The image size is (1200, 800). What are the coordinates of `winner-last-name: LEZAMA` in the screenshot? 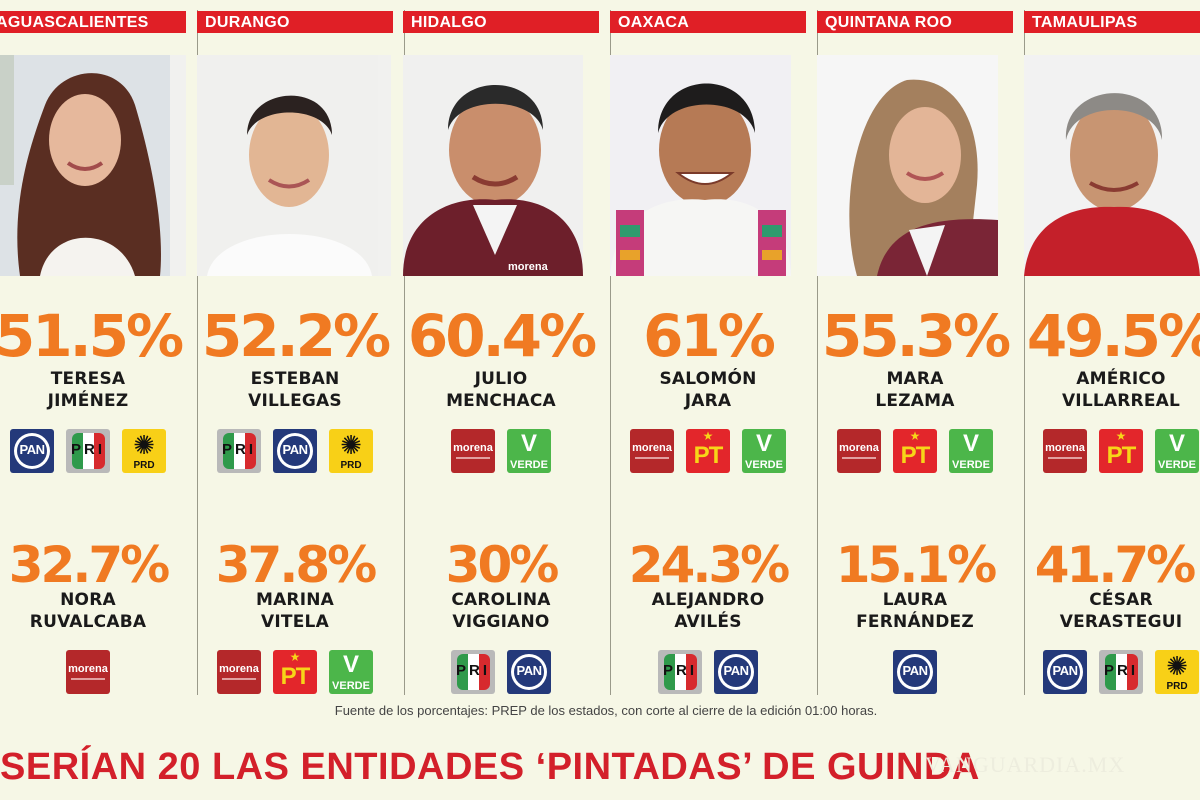 It's located at (915, 401).